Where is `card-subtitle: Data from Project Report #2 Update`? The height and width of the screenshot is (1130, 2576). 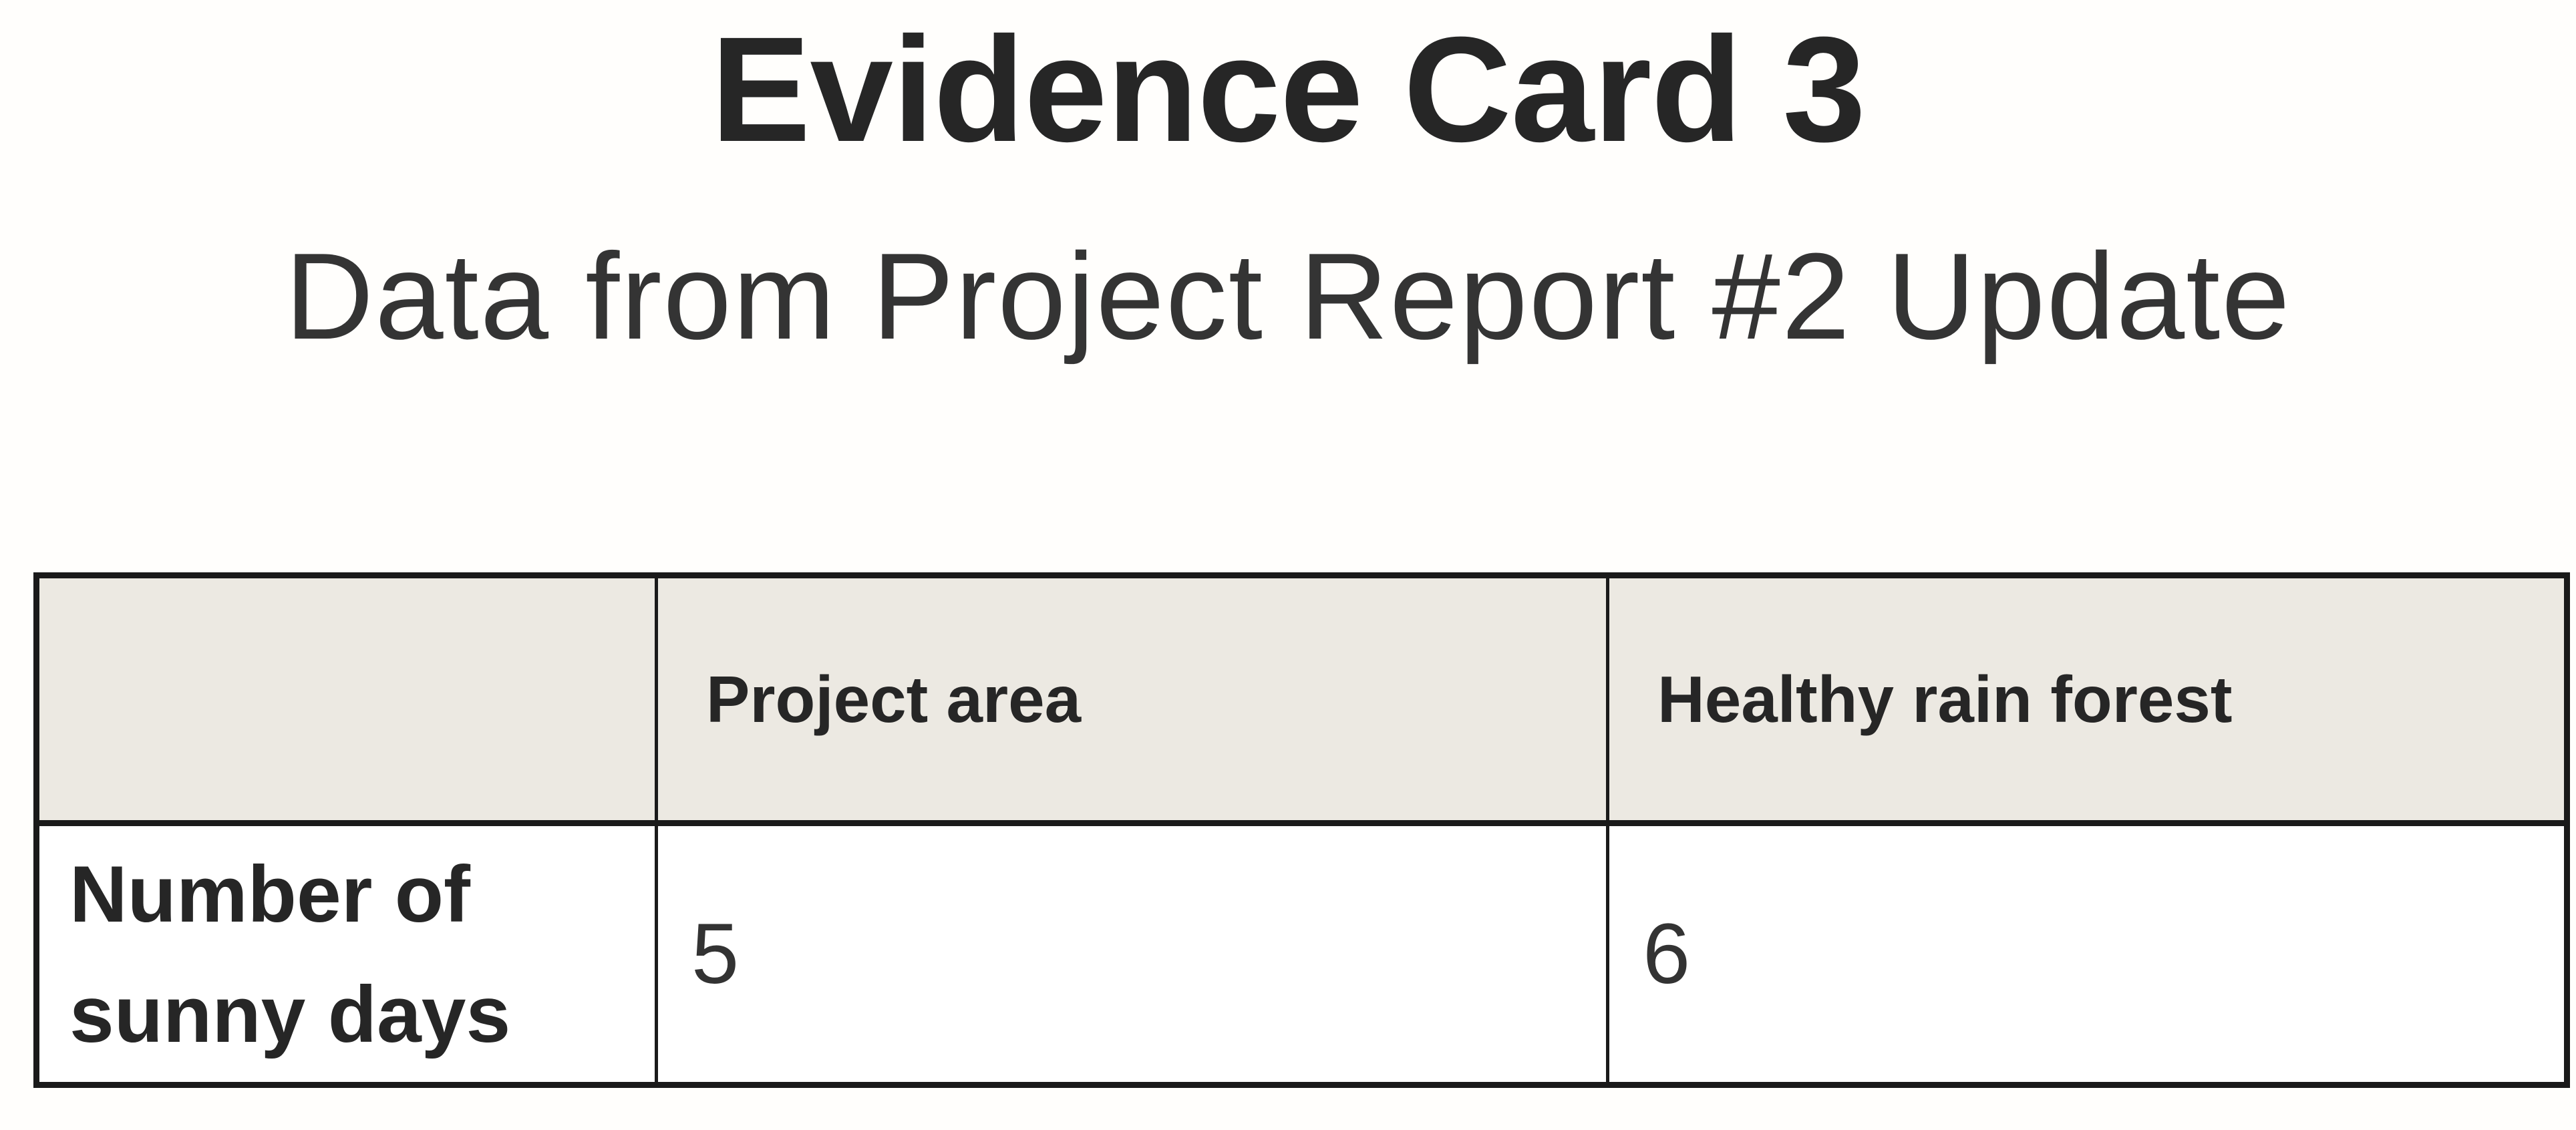
card-subtitle: Data from Project Report #2 Update is located at coordinates (1288, 296).